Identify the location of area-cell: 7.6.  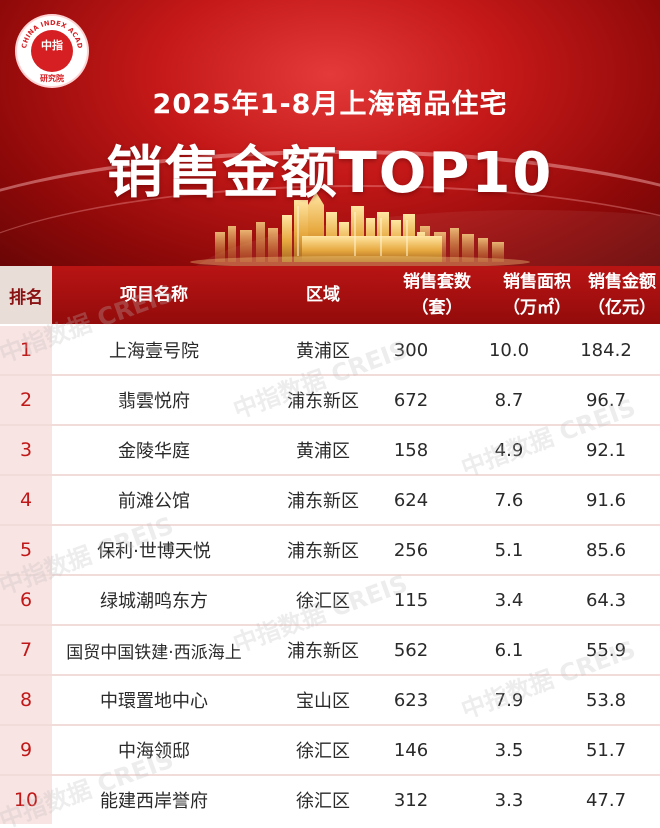
(509, 500).